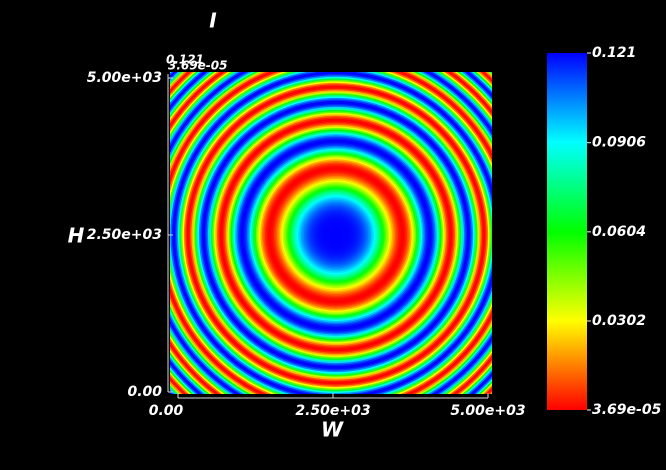 The height and width of the screenshot is (470, 666). What do you see at coordinates (76, 236) in the screenshot?
I see `y-axis-label: H` at bounding box center [76, 236].